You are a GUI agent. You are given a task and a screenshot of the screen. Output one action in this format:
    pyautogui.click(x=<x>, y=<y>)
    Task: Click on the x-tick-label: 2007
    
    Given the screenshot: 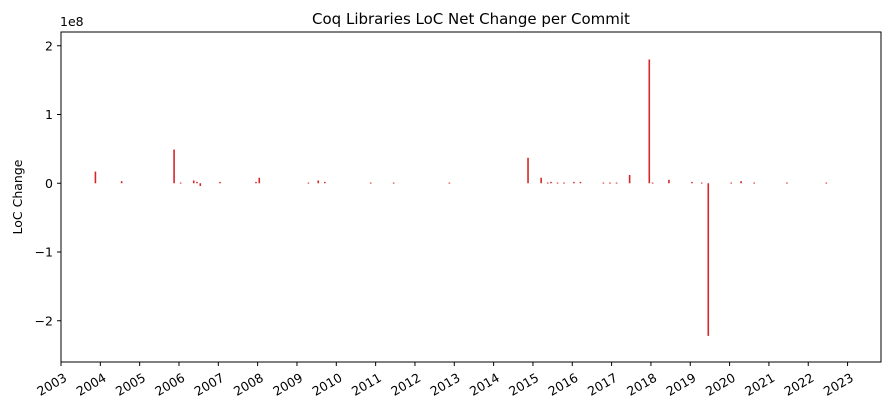 What is the action you would take?
    pyautogui.click(x=209, y=384)
    